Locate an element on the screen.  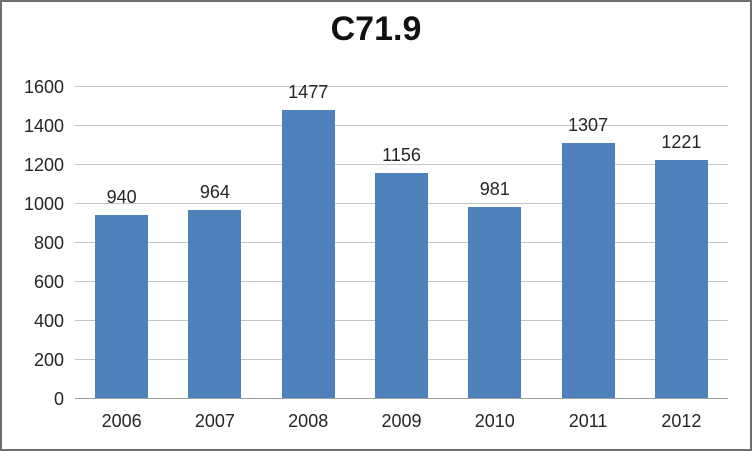
y-tick-label: 600 is located at coordinates (48, 282).